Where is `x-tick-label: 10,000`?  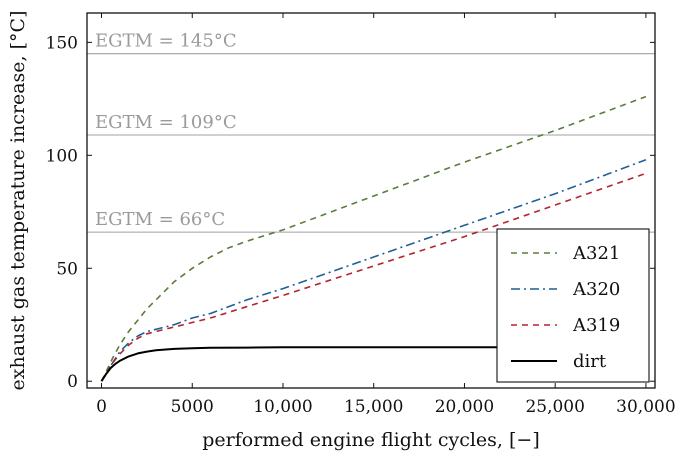
x-tick-label: 10,000 is located at coordinates (282, 407).